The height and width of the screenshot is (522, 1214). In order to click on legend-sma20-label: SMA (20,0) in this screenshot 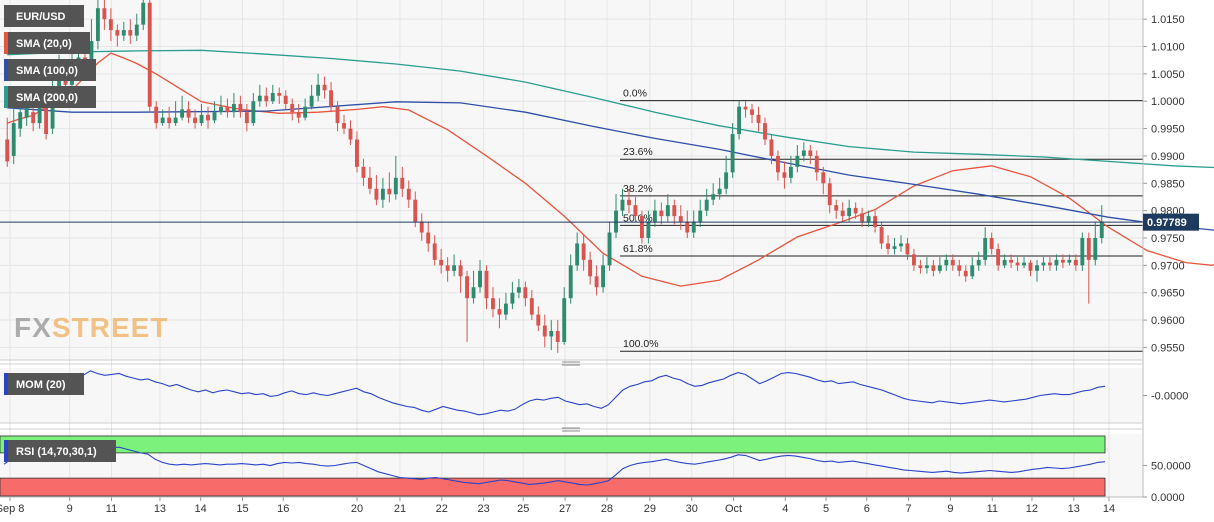, I will do `click(44, 44)`.